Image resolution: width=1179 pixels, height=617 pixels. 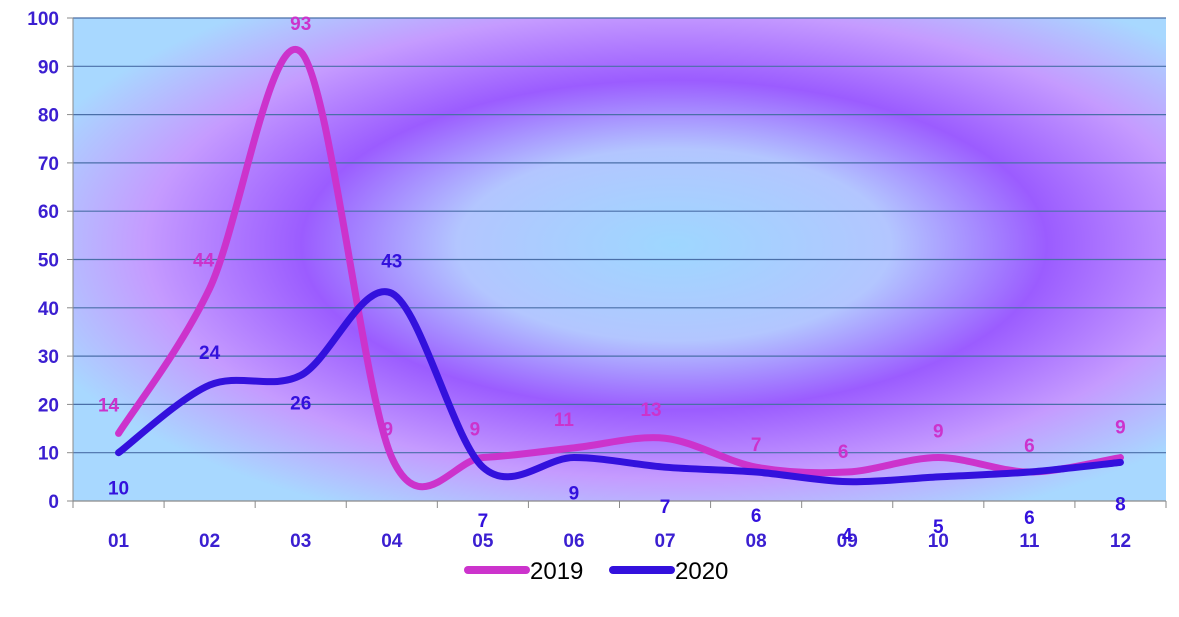 I want to click on y-tick-label-20: 20, so click(x=48, y=405).